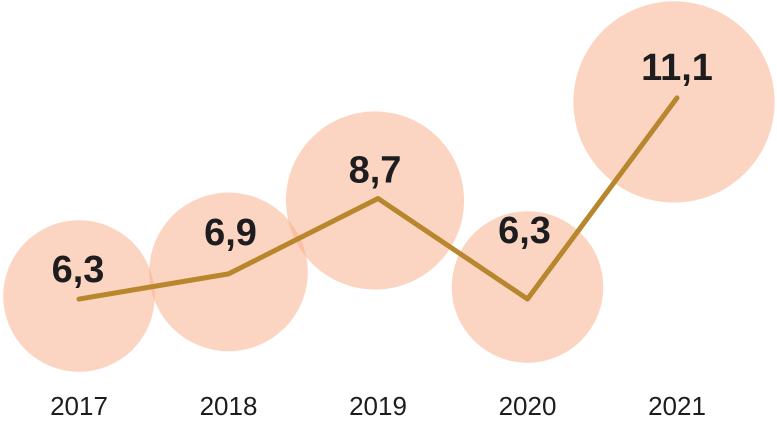  Describe the element at coordinates (378, 406) in the screenshot. I see `x-axis-label-2019: 2019` at that location.